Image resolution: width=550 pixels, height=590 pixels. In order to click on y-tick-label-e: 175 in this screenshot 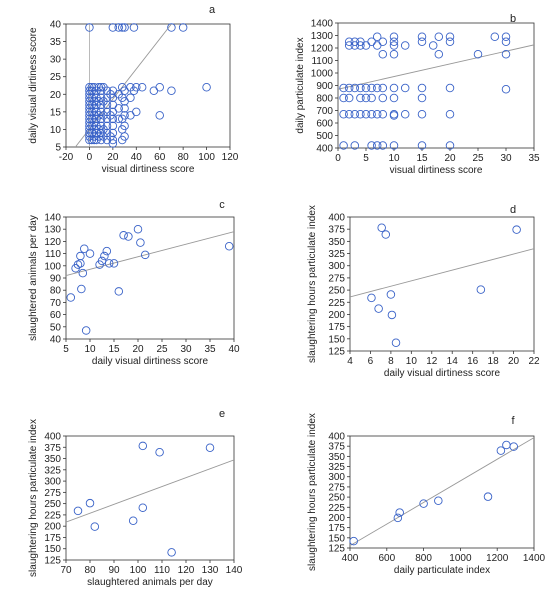, I will do `click(52, 538)`.